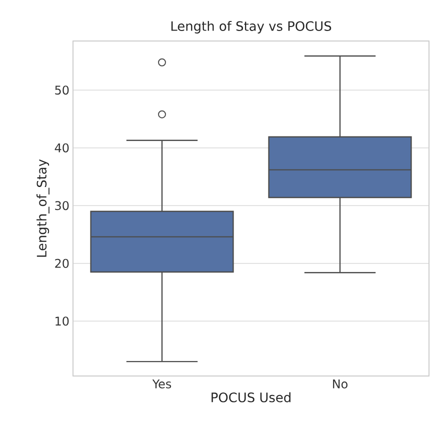 This screenshot has height=433, width=431. What do you see at coordinates (62, 205) in the screenshot?
I see `y-tick-label: 30` at bounding box center [62, 205].